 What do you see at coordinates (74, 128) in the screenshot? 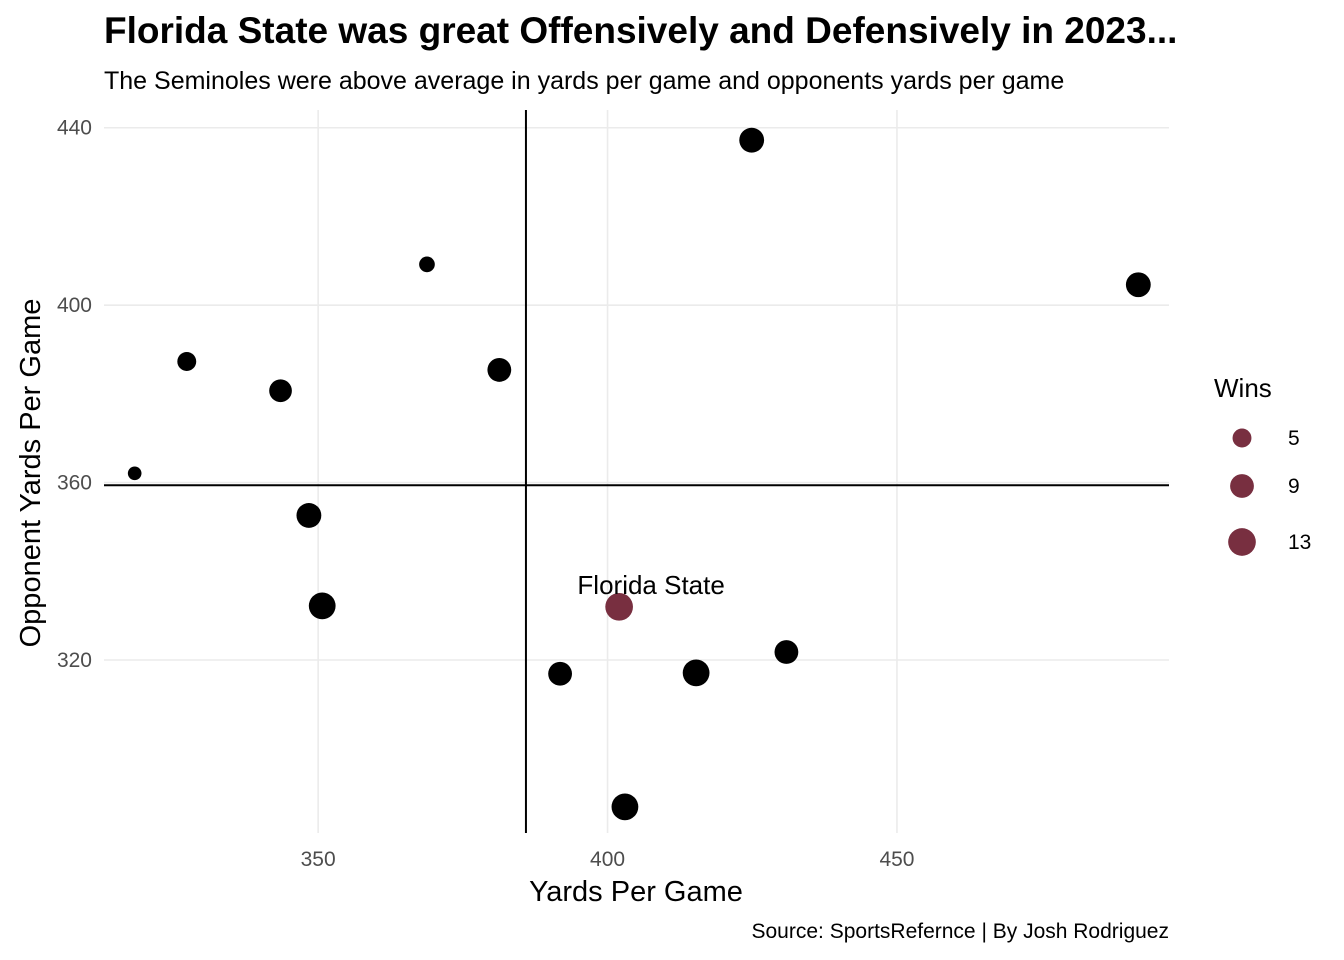
I see `y-tick-label: 440` at bounding box center [74, 128].